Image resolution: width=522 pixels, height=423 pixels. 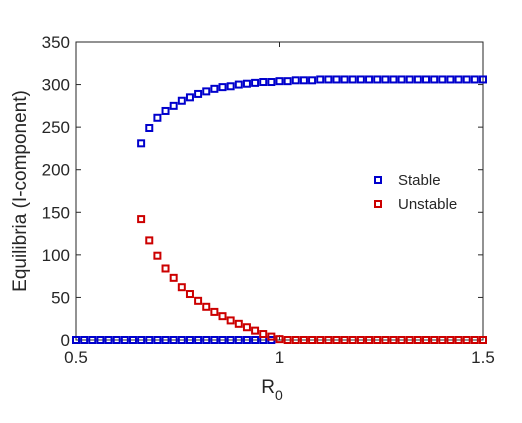 What do you see at coordinates (56, 255) in the screenshot?
I see `y-tick-label: 100` at bounding box center [56, 255].